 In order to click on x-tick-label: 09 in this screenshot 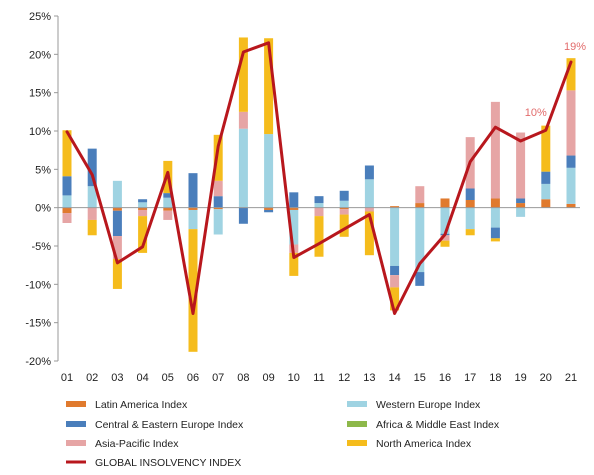, I will do `click(268, 378)`.